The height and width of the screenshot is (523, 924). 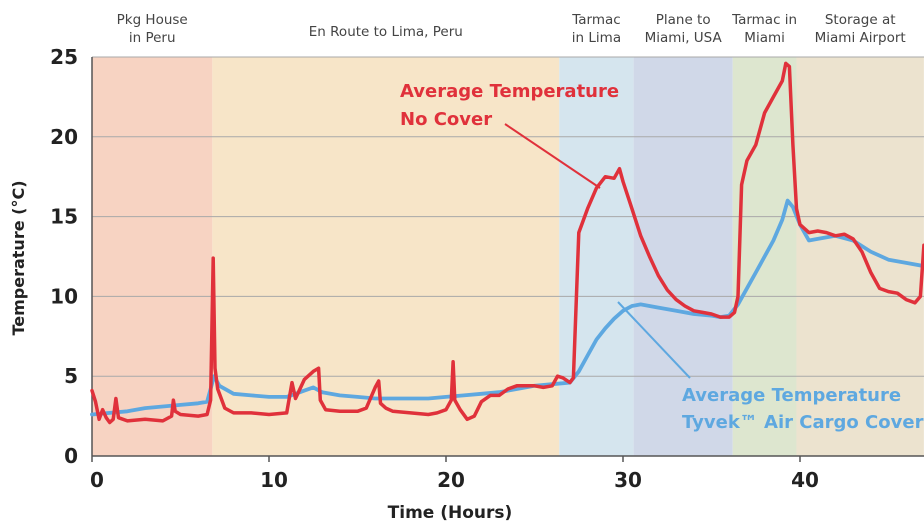 What do you see at coordinates (805, 480) in the screenshot?
I see `x-tick-label-40: 40` at bounding box center [805, 480].